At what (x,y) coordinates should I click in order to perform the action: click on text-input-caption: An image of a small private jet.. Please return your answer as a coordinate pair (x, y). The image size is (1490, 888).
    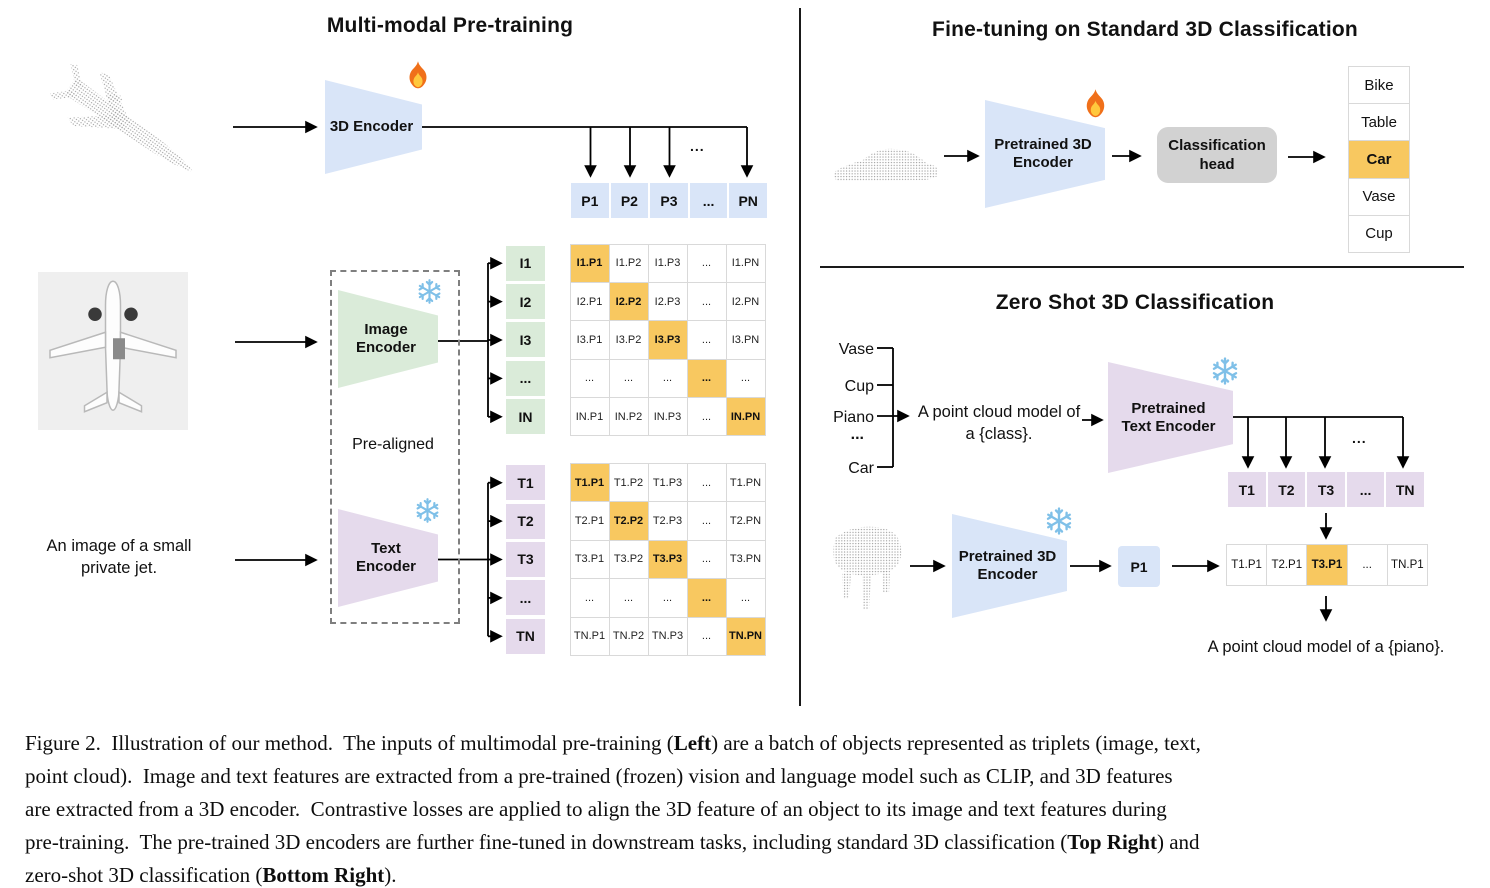
    Looking at the image, I should click on (119, 557).